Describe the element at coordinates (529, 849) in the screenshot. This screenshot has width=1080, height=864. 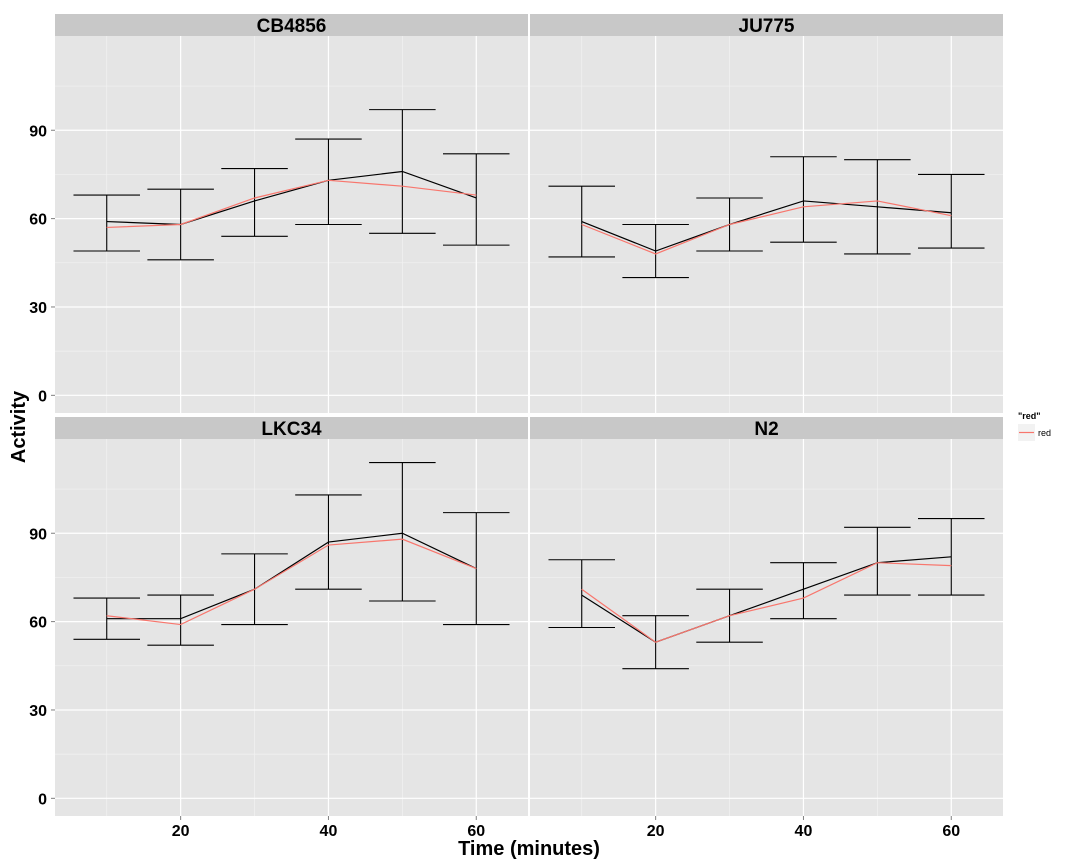
I see `x-axis-title: Time (minutes)` at that location.